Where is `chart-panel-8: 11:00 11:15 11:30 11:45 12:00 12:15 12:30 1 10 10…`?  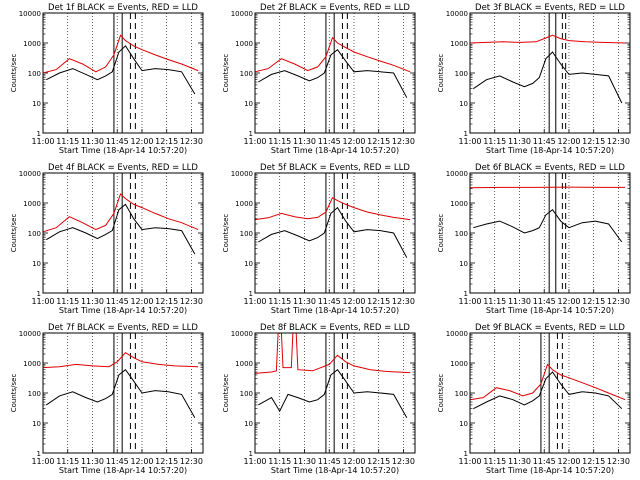
chart-panel-8: 11:00 11:15 11:30 11:45 12:00 12:15 12:30 1 10 10… is located at coordinates (319, 399).